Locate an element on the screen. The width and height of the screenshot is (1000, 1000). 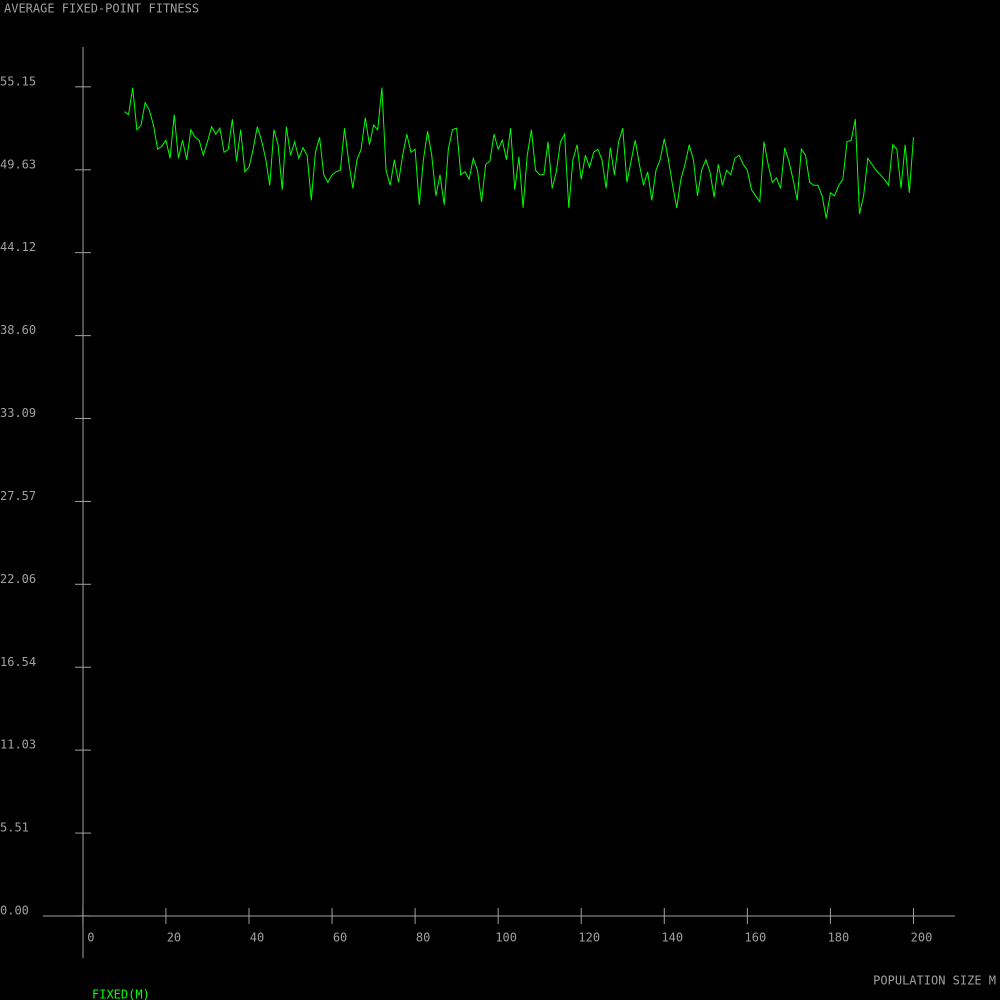
y-tick-label: 16.54 is located at coordinates (18, 662).